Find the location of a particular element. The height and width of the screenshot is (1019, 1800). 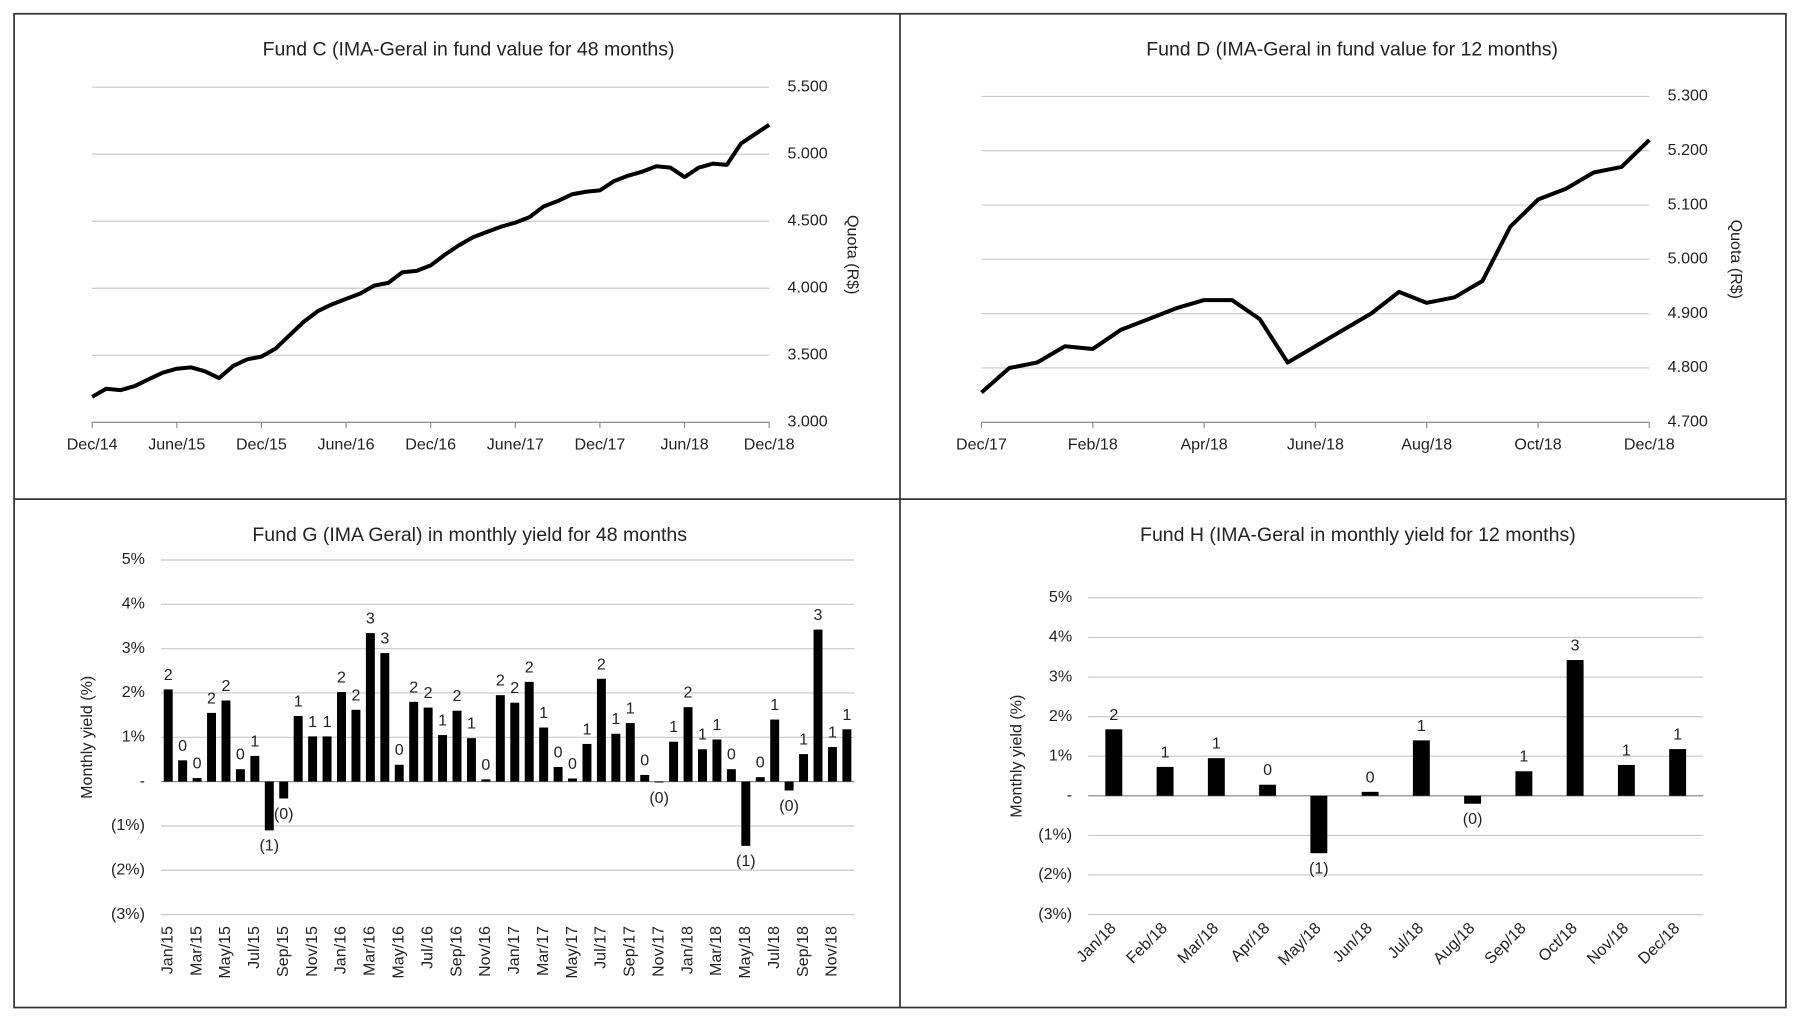

x-tick-label: Jan/17 is located at coordinates (514, 950).